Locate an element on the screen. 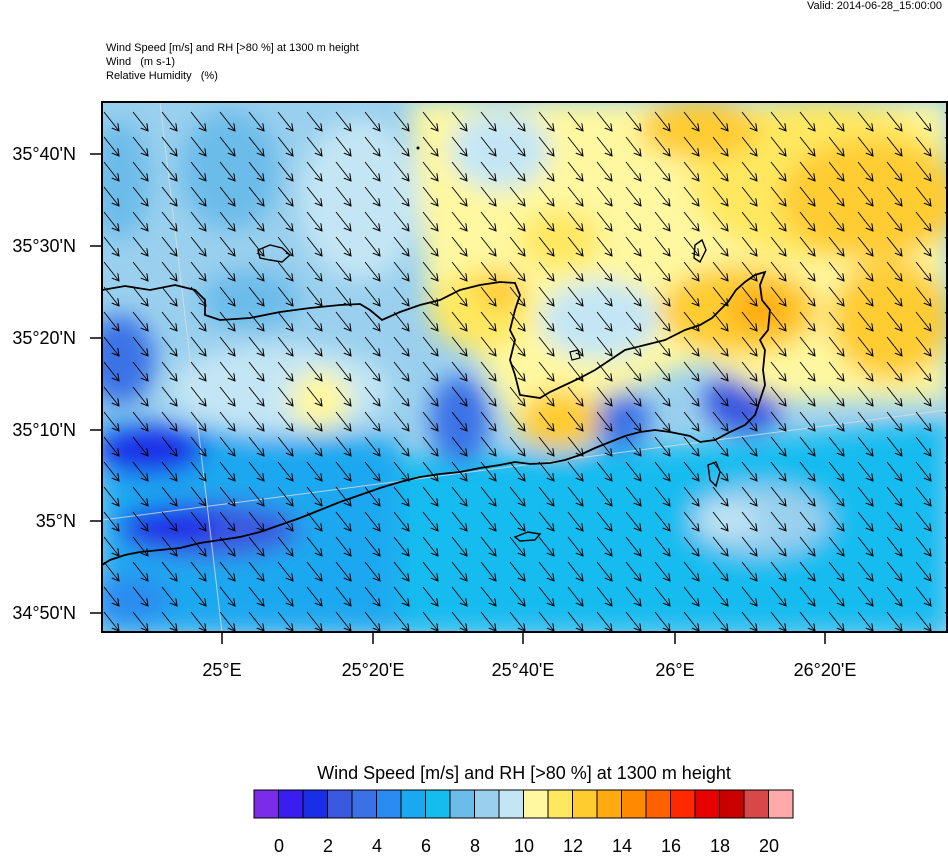 This screenshot has width=948, height=857. colorbar-tick-label: 20 is located at coordinates (769, 846).